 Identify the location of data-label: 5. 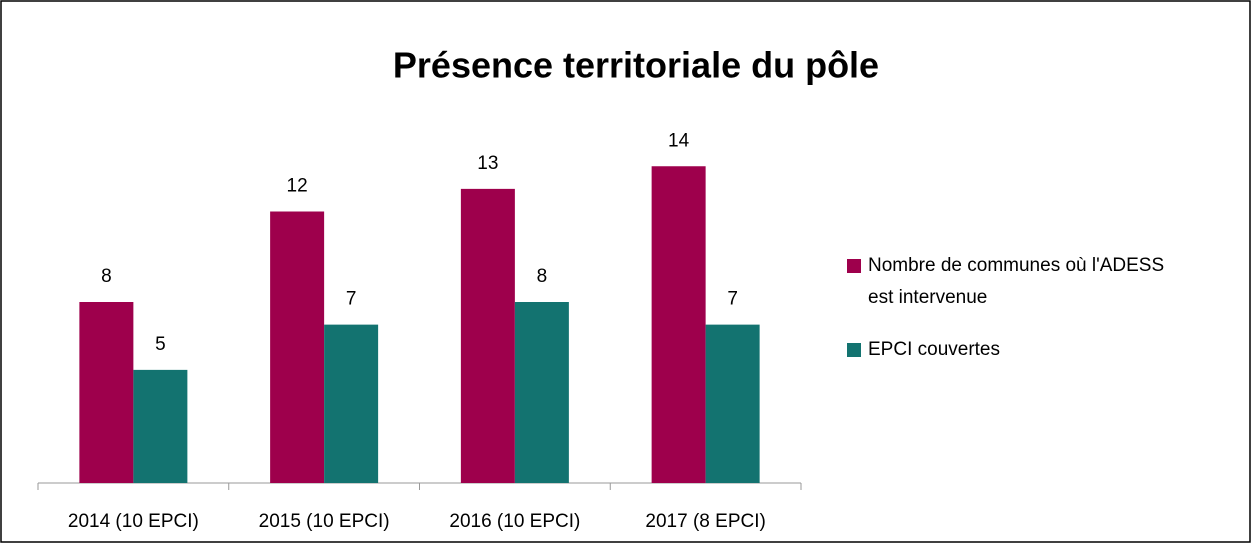
(160, 344).